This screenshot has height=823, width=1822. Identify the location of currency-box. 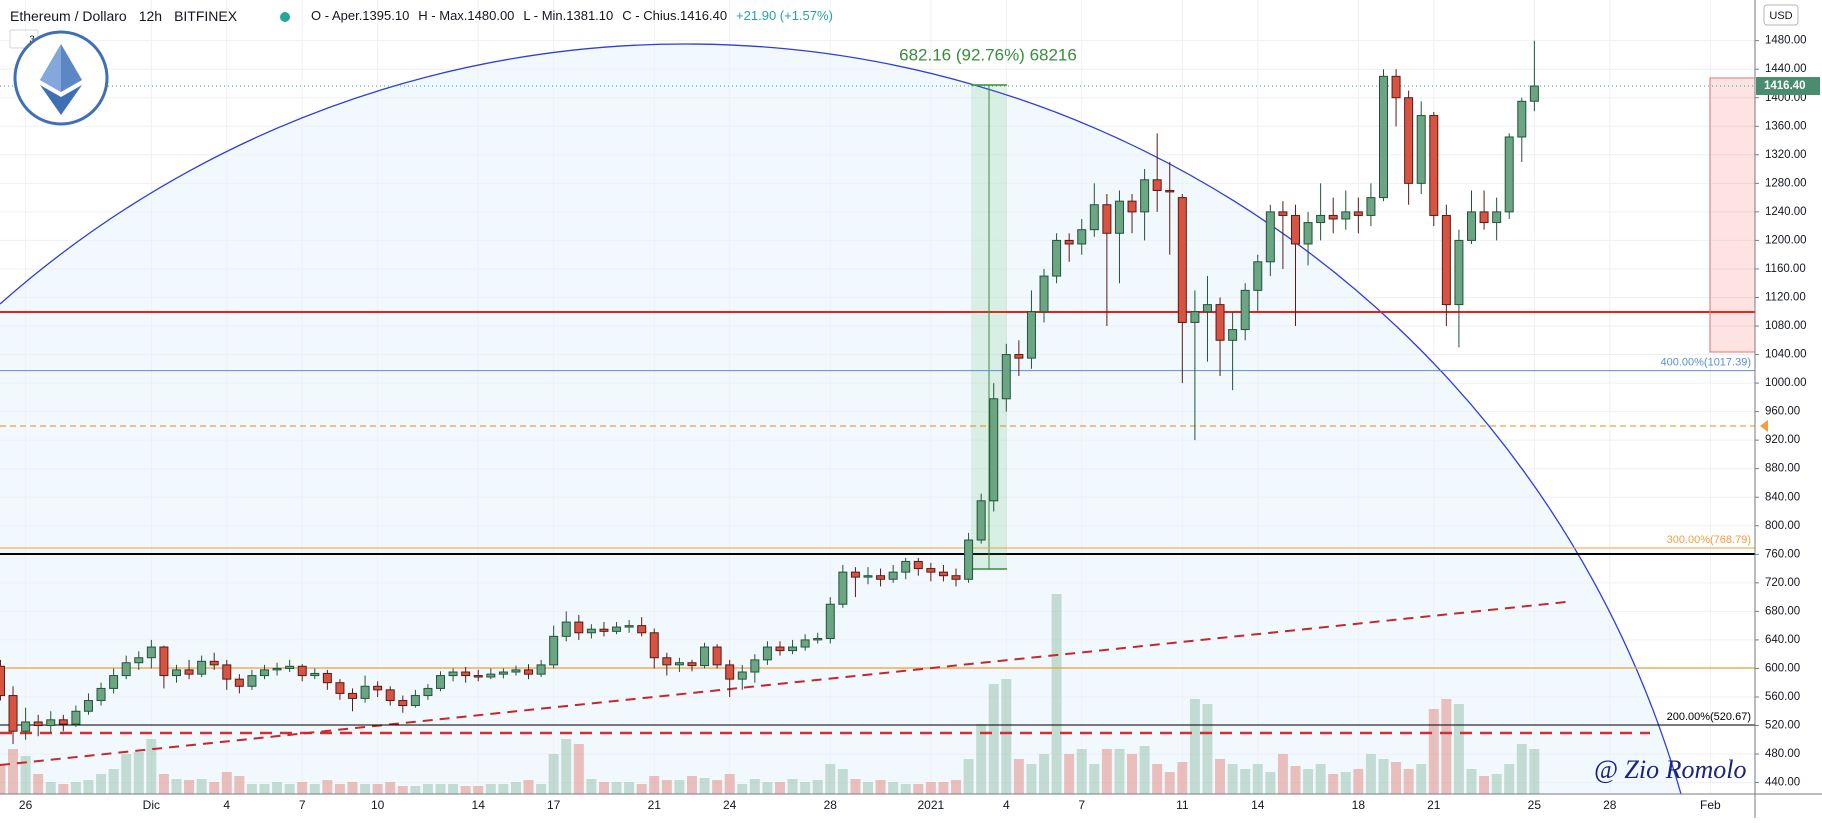
(1781, 15).